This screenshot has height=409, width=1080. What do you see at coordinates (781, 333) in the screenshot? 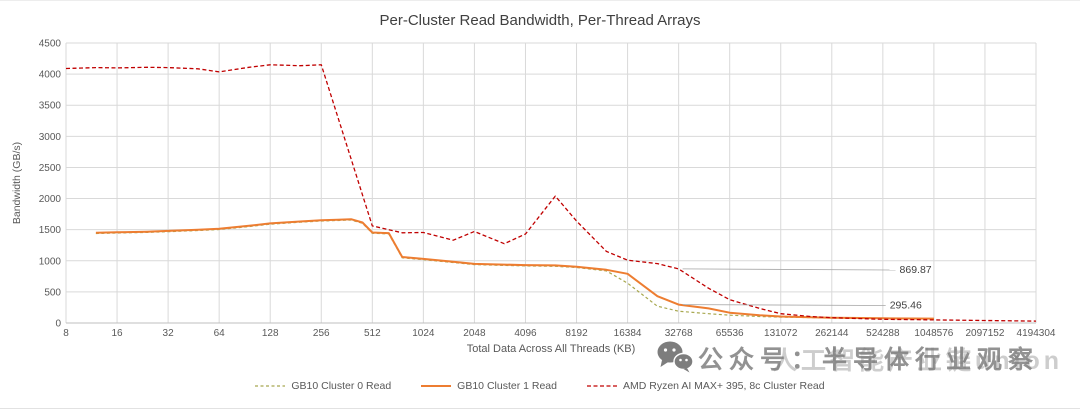
I see `x-tick-label: 131072` at bounding box center [781, 333].